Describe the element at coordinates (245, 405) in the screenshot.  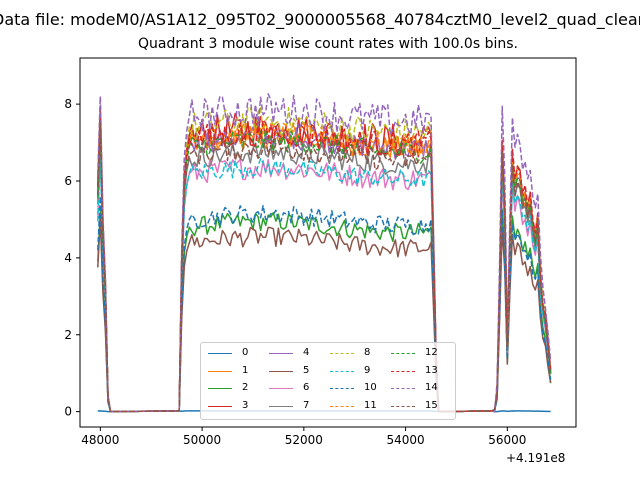
I see `legend-label: 3` at that location.